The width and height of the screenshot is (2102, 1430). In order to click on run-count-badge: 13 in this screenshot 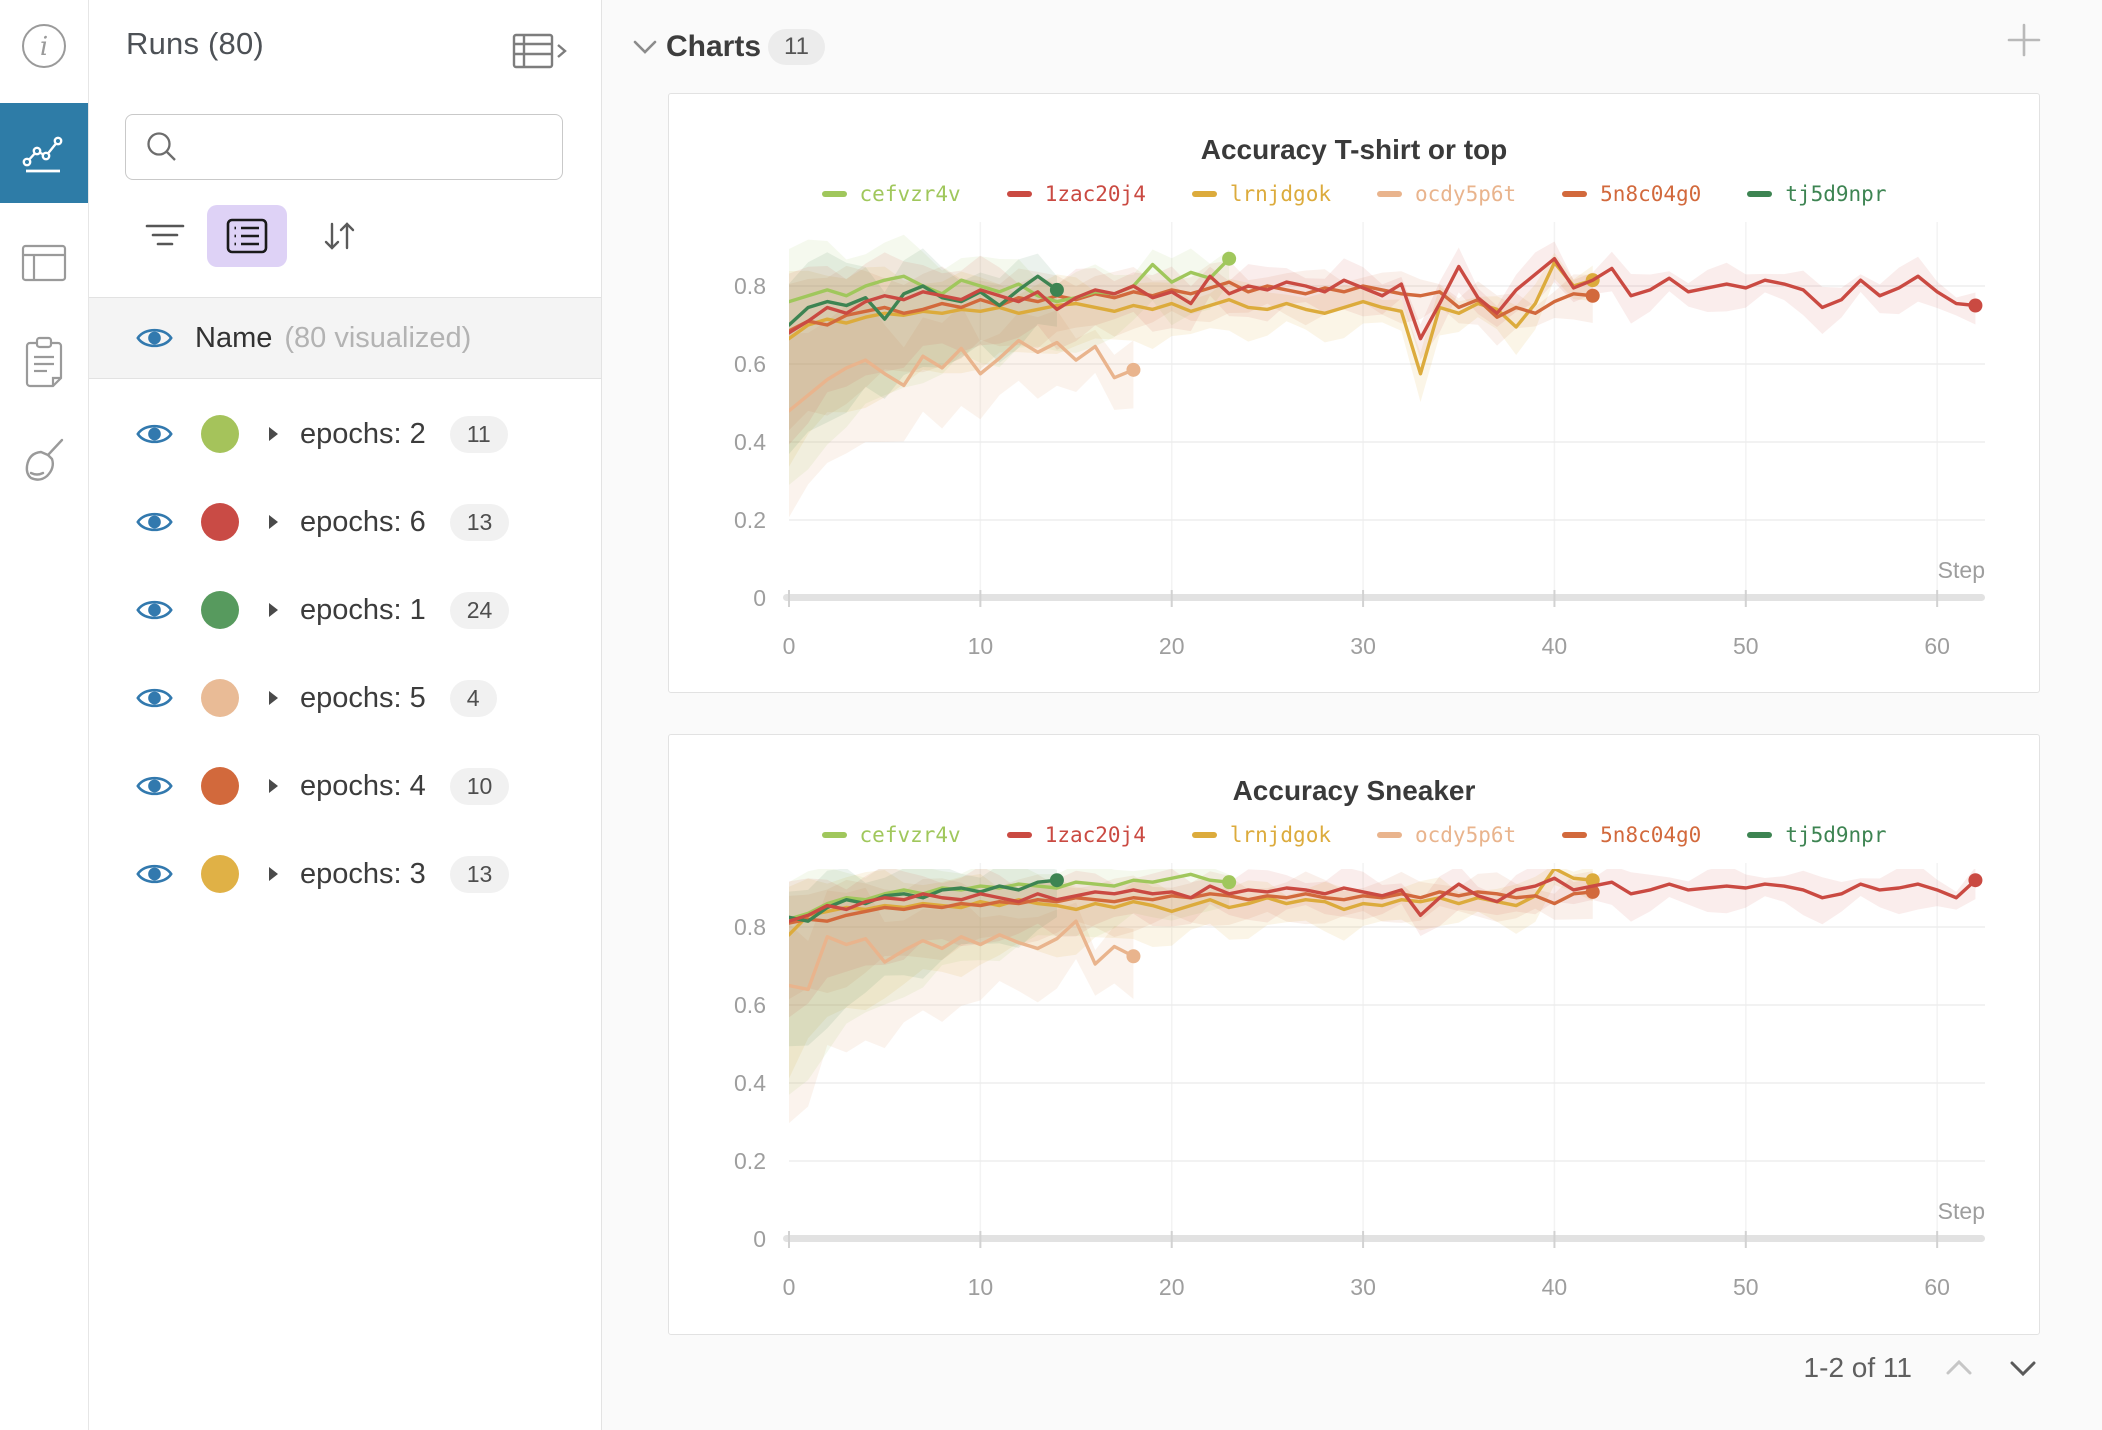, I will do `click(479, 874)`.